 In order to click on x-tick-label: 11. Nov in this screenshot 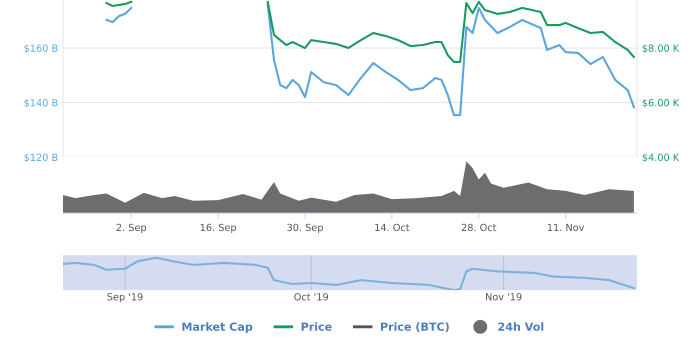, I will do `click(566, 228)`.